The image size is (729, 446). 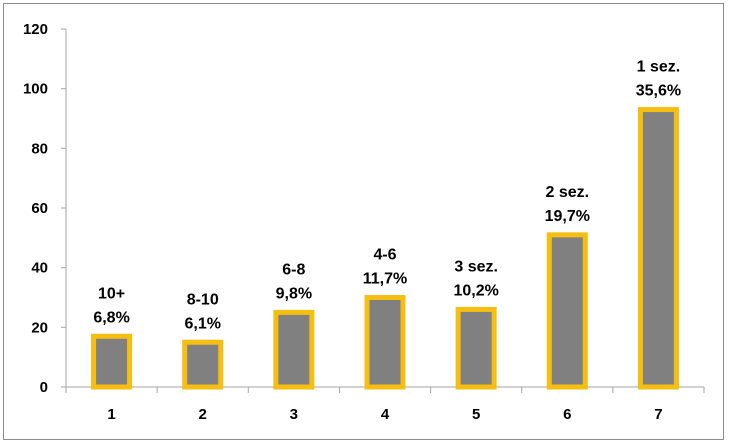 I want to click on data-label-percent: 35,6%, so click(x=658, y=91).